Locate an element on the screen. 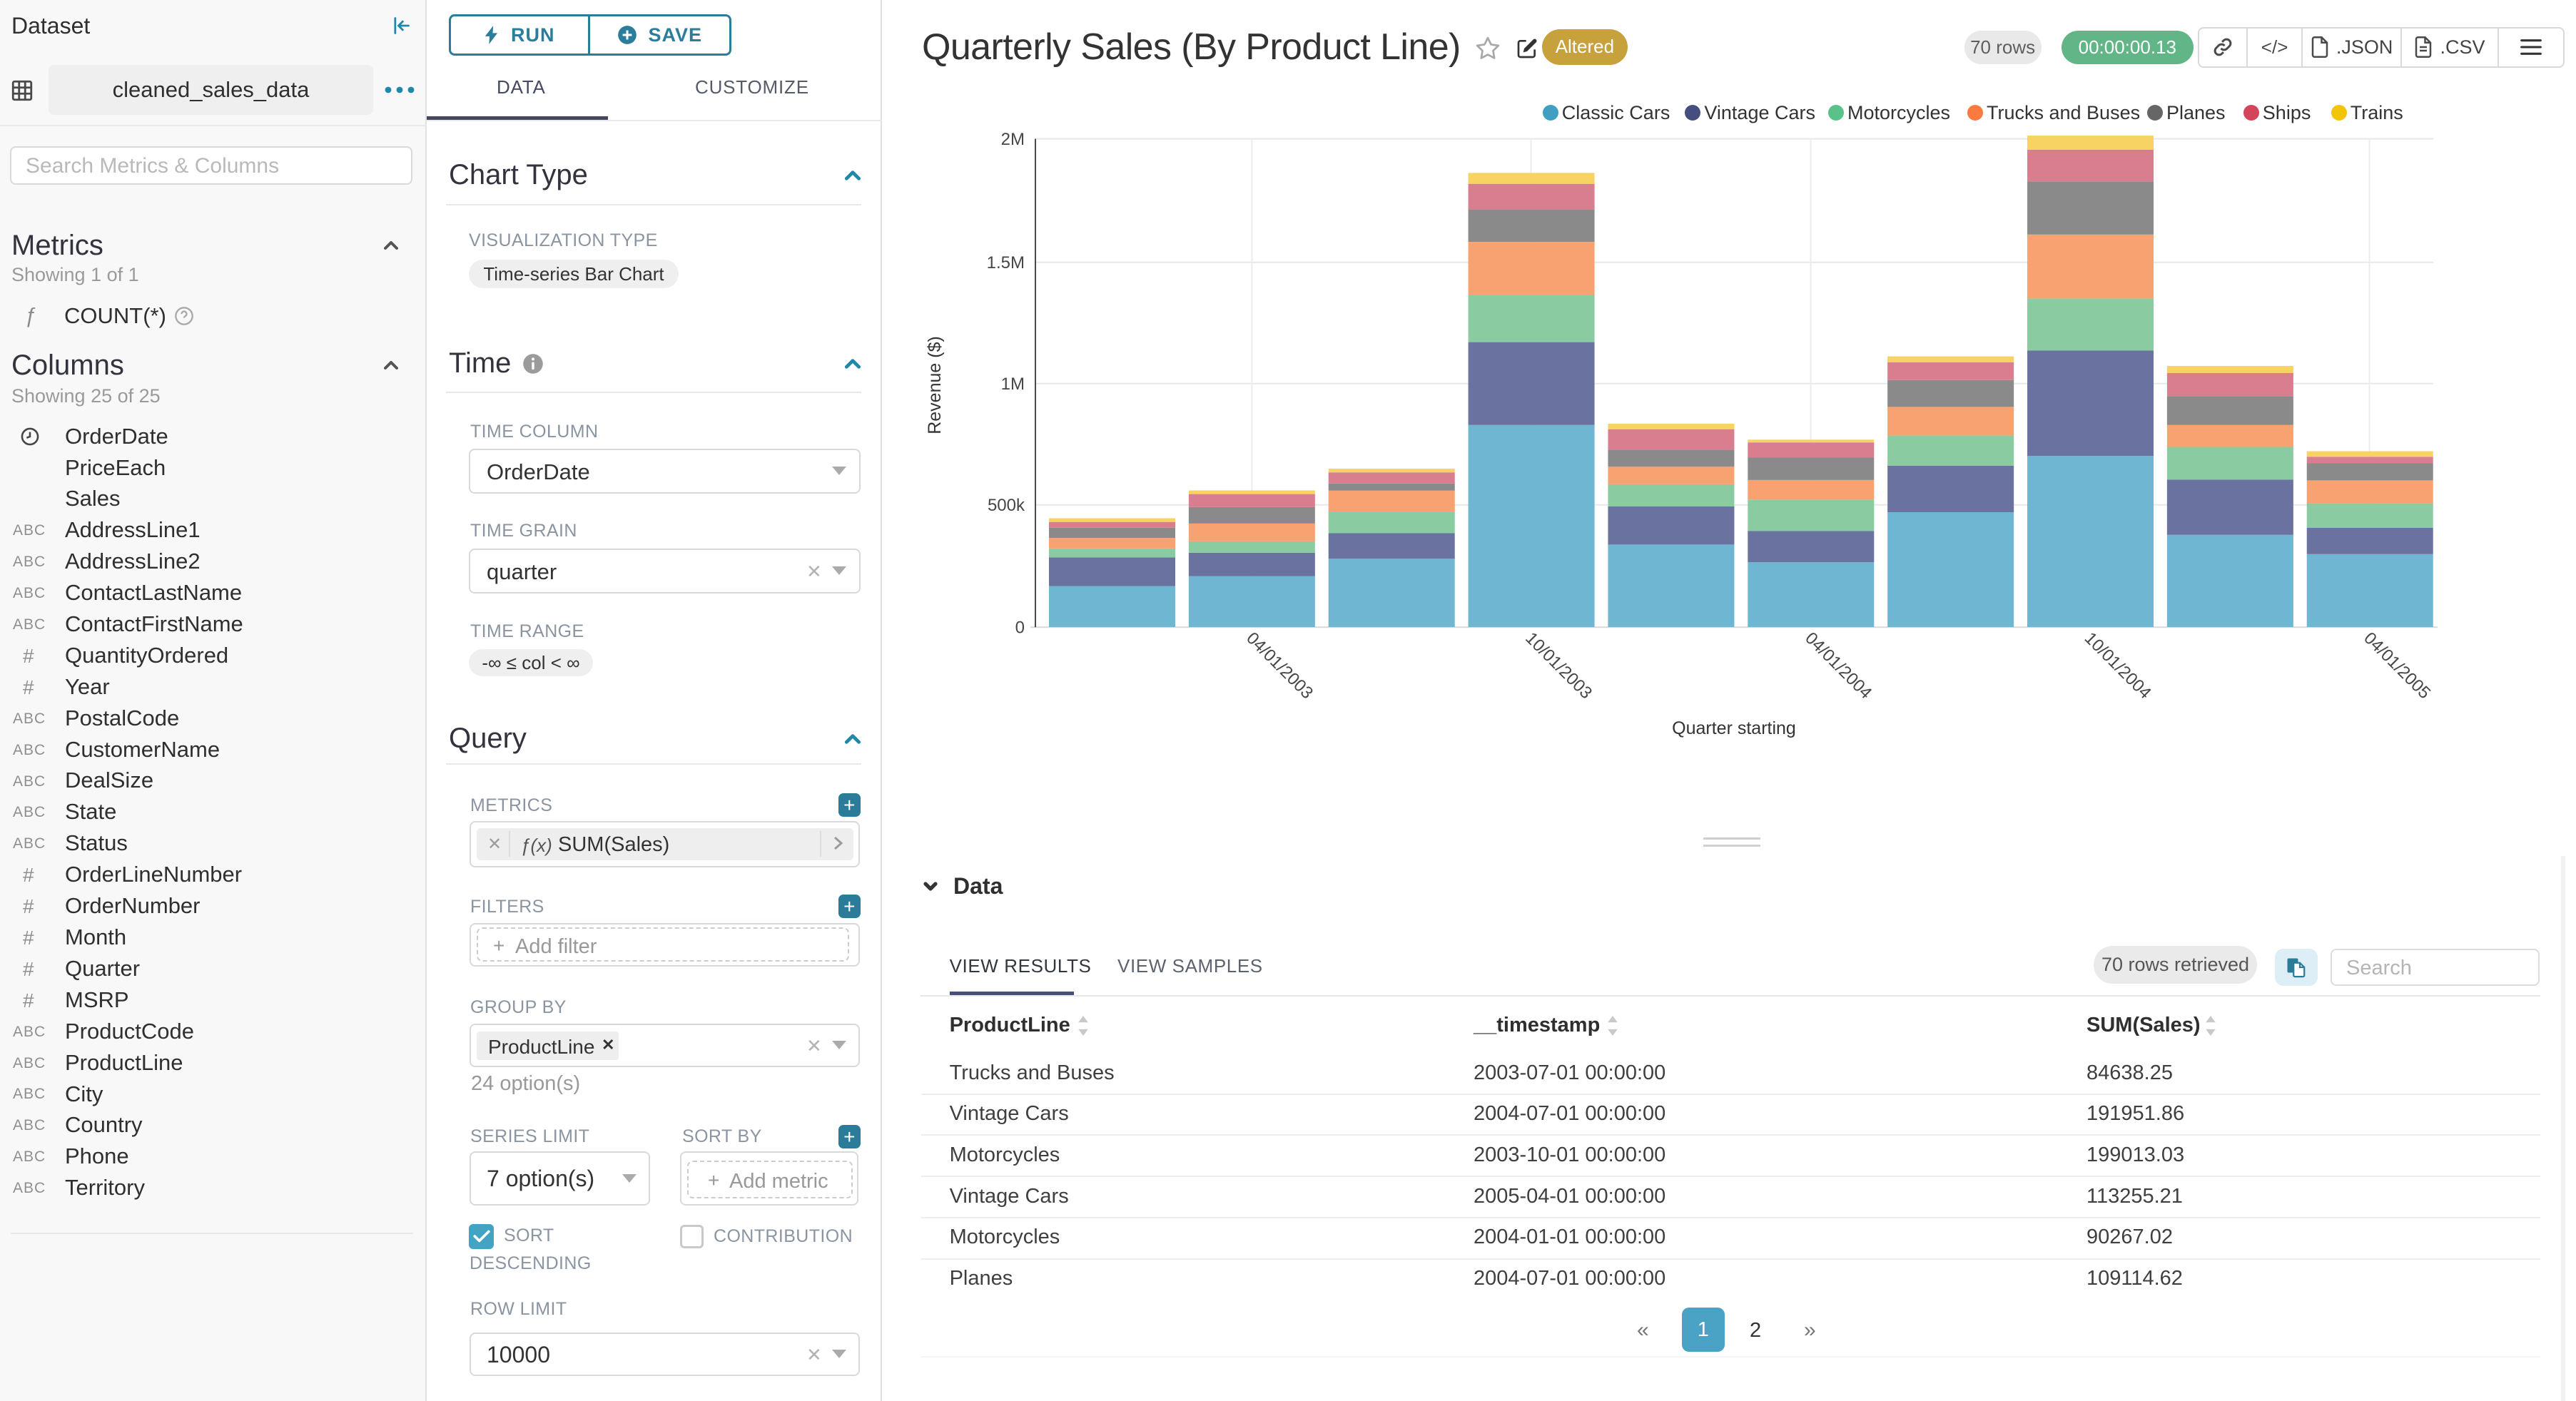 This screenshot has width=2576, height=1401. svg-text: 04/01/2004 is located at coordinates (1838, 665).